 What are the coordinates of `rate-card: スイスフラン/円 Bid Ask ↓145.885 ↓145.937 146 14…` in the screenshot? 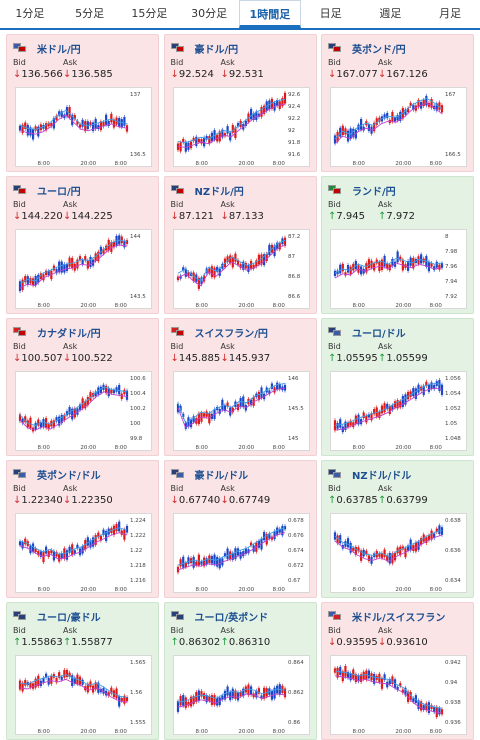 It's located at (240, 387).